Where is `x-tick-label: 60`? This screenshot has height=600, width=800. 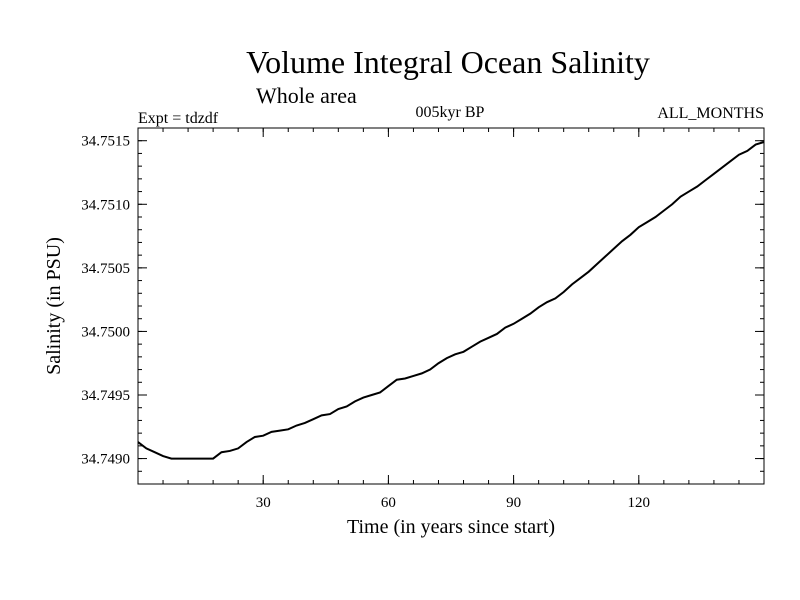 x-tick-label: 60 is located at coordinates (388, 503).